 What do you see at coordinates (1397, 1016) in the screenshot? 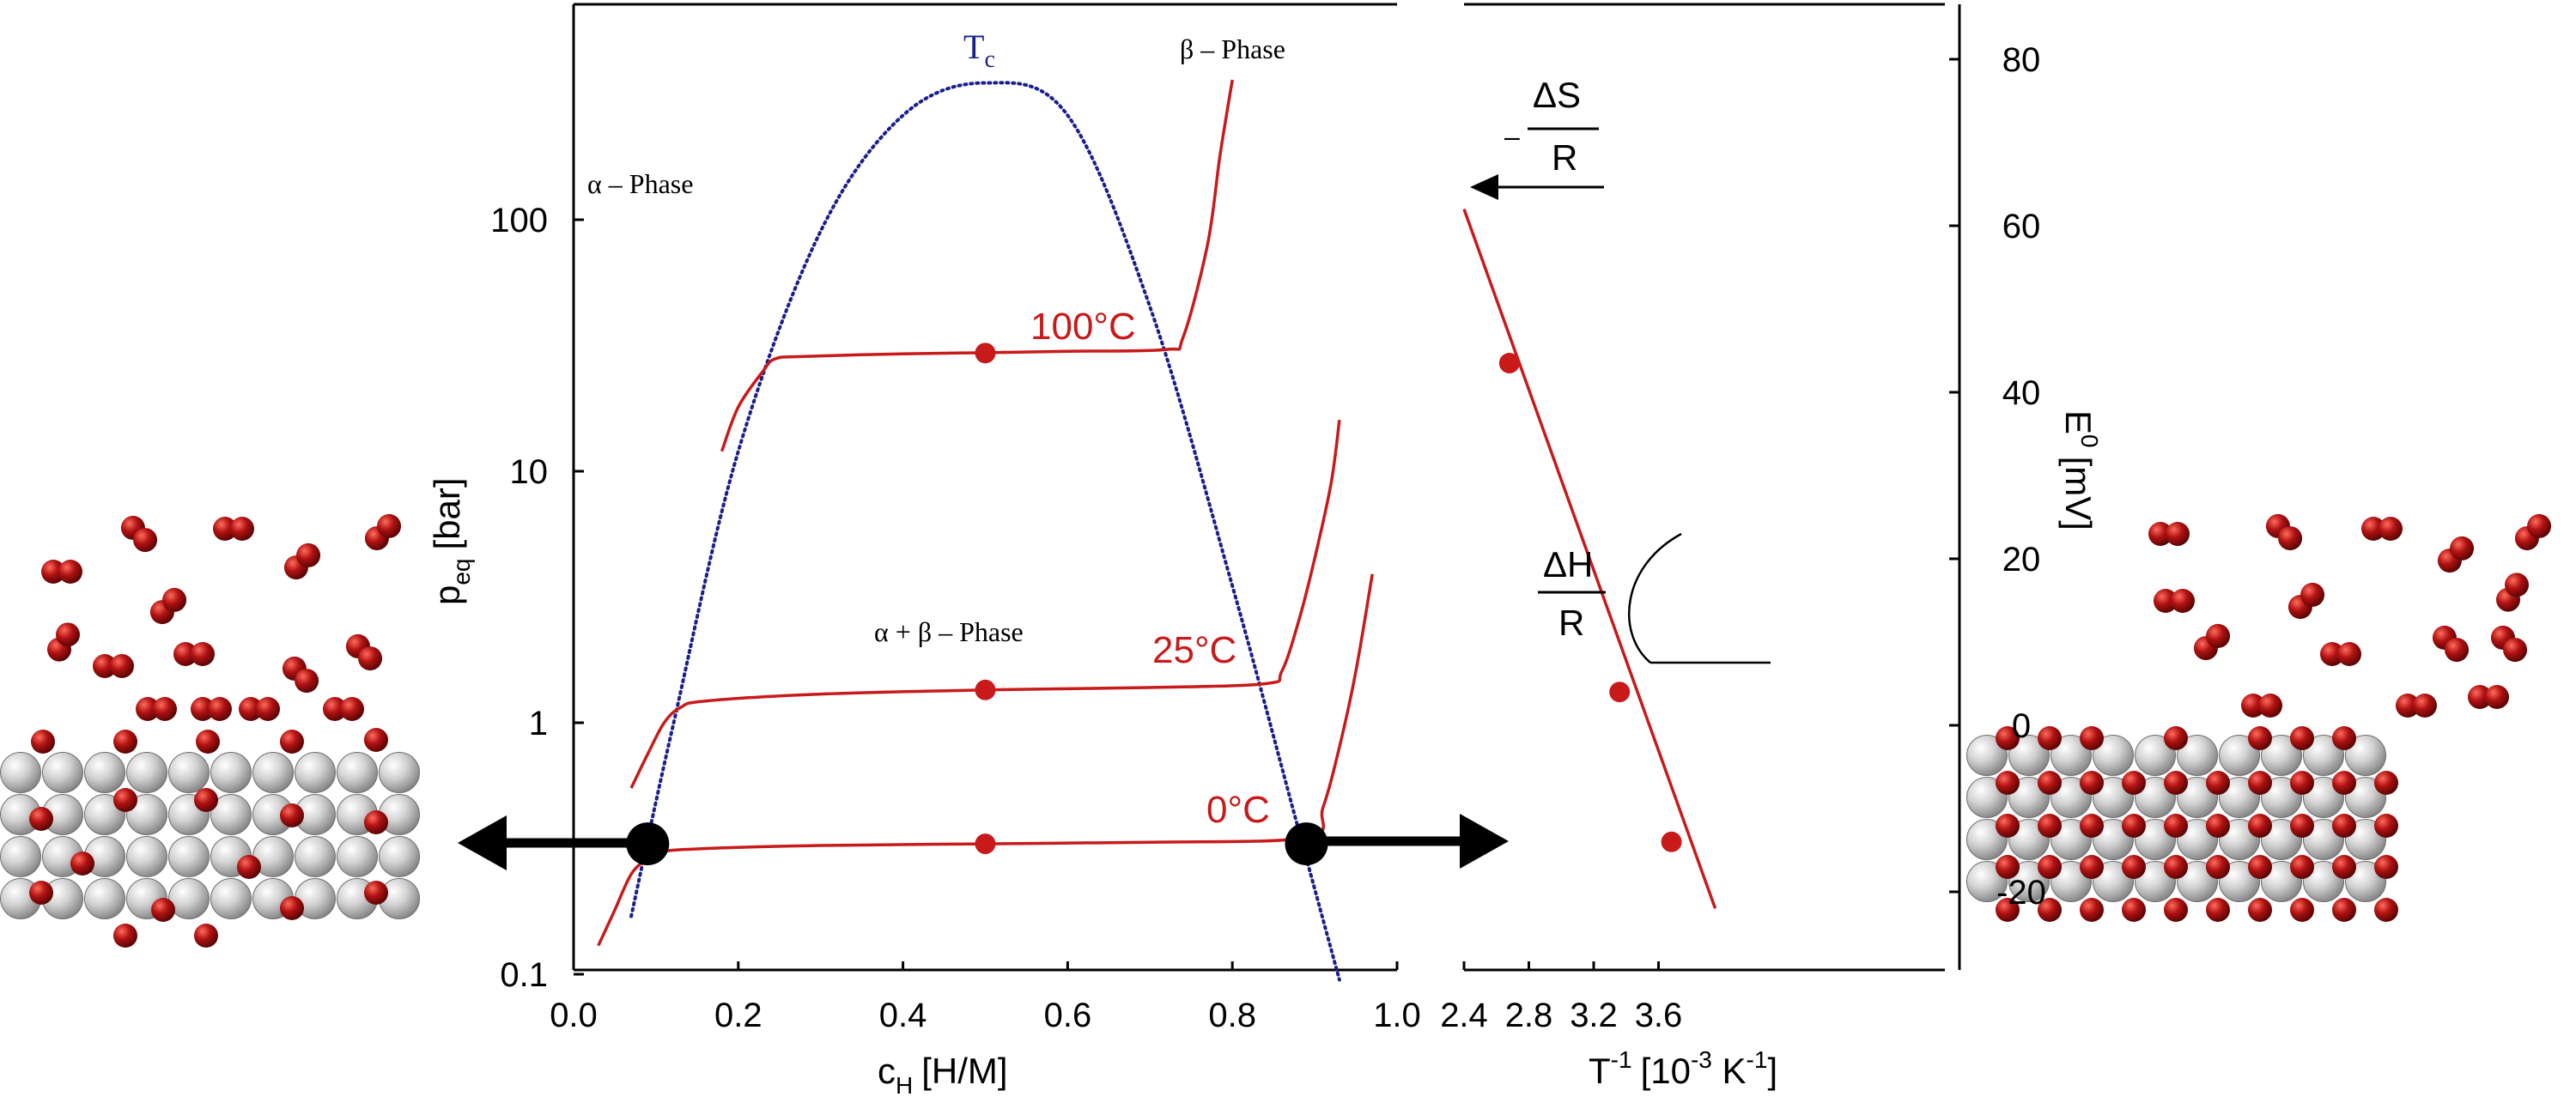
I see `x-tick-label: 1.0` at bounding box center [1397, 1016].